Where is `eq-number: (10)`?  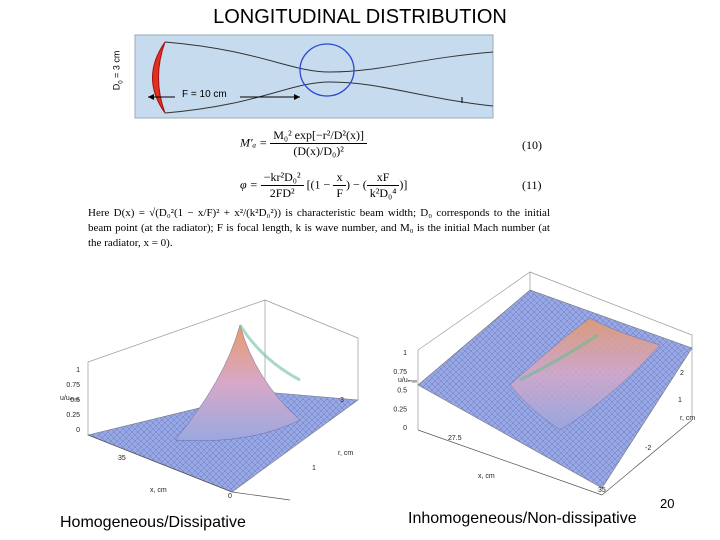
eq-number: (10) is located at coordinates (532, 145).